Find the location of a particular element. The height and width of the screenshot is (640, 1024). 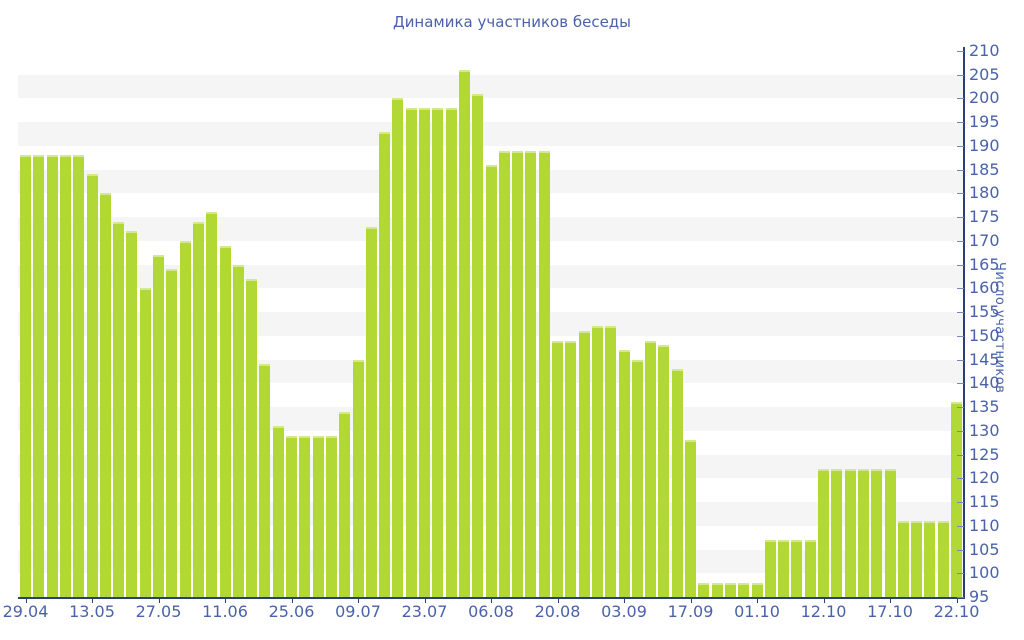

y-tick-label: 180 is located at coordinates (984, 193).